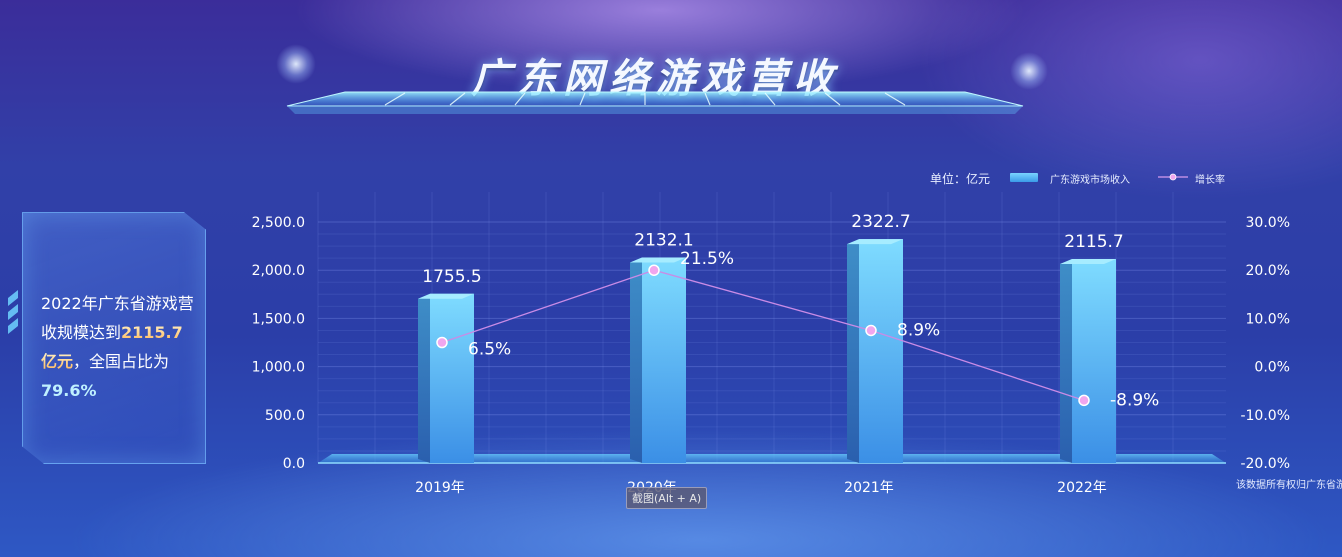 This screenshot has width=1342, height=557. Describe the element at coordinates (707, 259) in the screenshot. I see `growth-value-label: 21.5%` at that location.